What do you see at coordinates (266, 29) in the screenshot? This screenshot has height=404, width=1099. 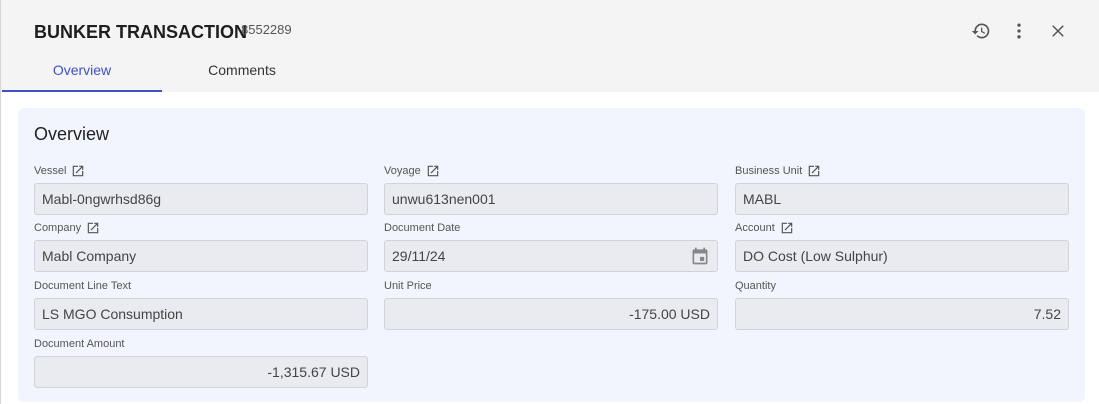 I see `document-number: 8552289` at bounding box center [266, 29].